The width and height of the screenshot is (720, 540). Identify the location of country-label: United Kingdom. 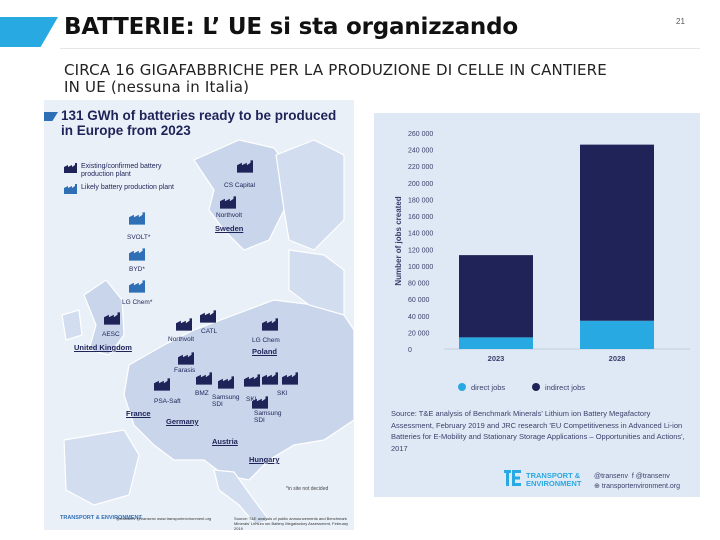
(103, 347).